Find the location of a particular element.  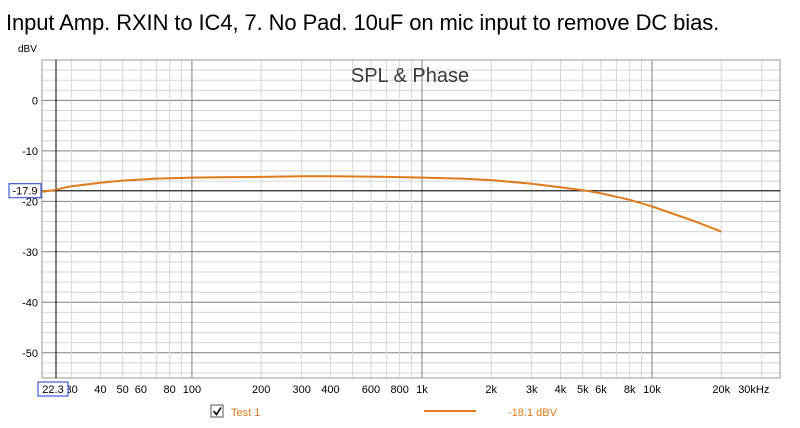

x-tick-label: 100 is located at coordinates (192, 390).